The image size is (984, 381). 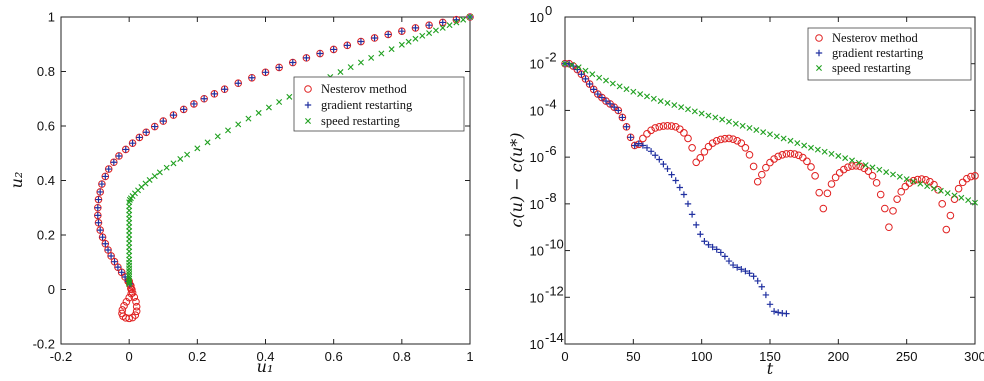 What do you see at coordinates (889, 54) in the screenshot?
I see `right-legend-box` at bounding box center [889, 54].